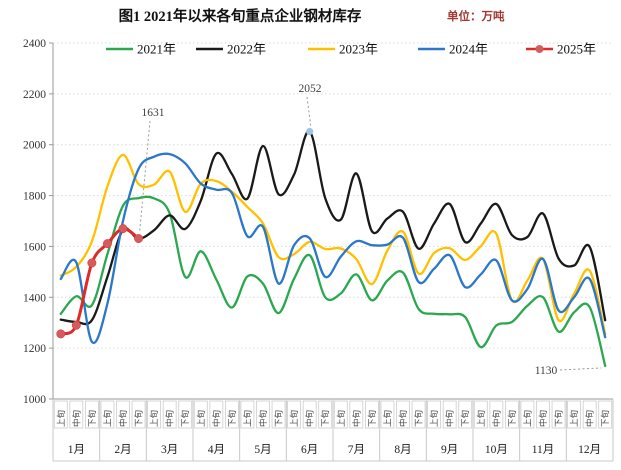  I want to click on chart-title: 图1 2021年以来各旬重点企业钢材库存, so click(240, 16).